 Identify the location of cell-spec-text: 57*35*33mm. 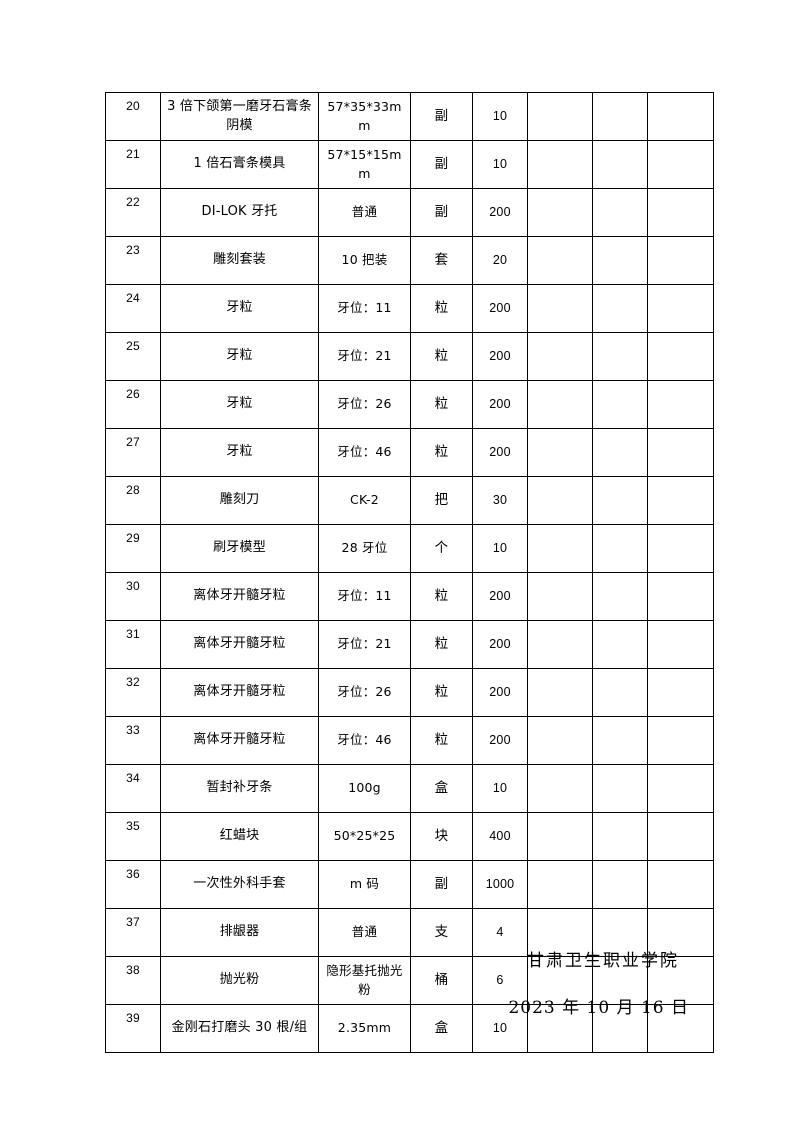
(364, 116).